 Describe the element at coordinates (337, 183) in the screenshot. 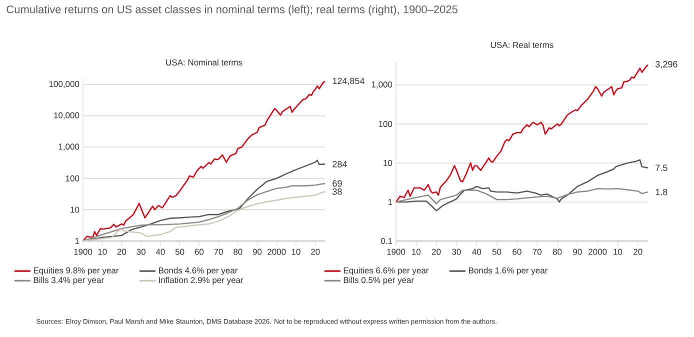

I see `data-label: 69` at that location.